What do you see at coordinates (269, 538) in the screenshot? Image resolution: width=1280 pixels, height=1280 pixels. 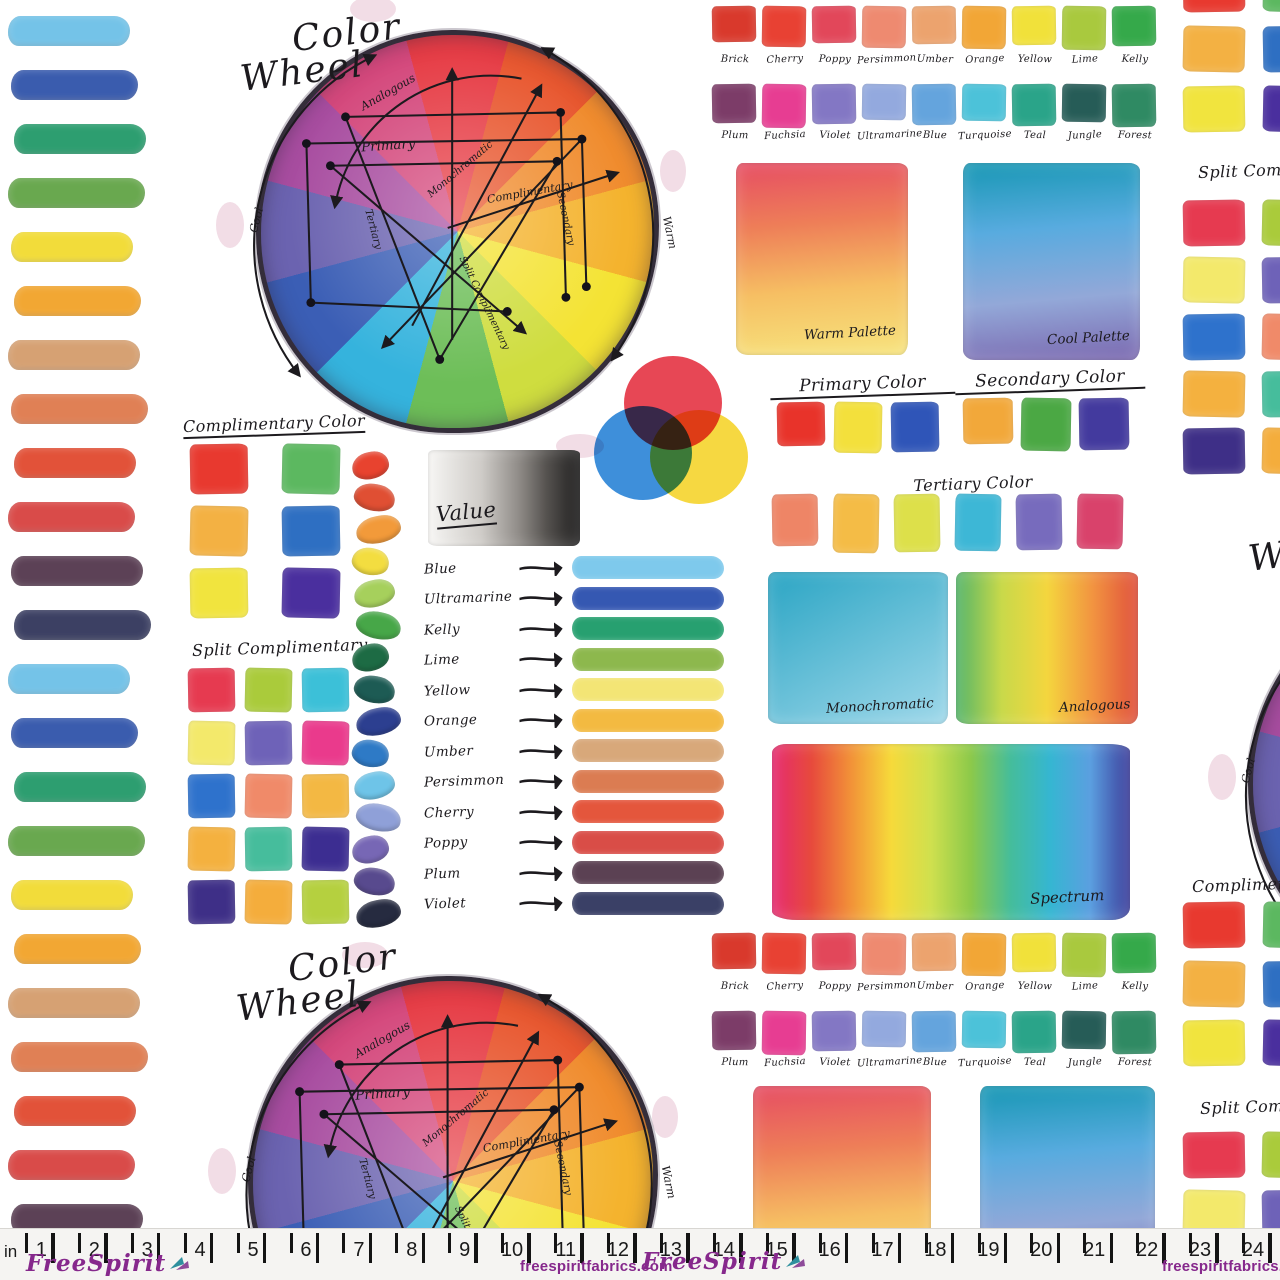 I see `complementary-swatches` at bounding box center [269, 538].